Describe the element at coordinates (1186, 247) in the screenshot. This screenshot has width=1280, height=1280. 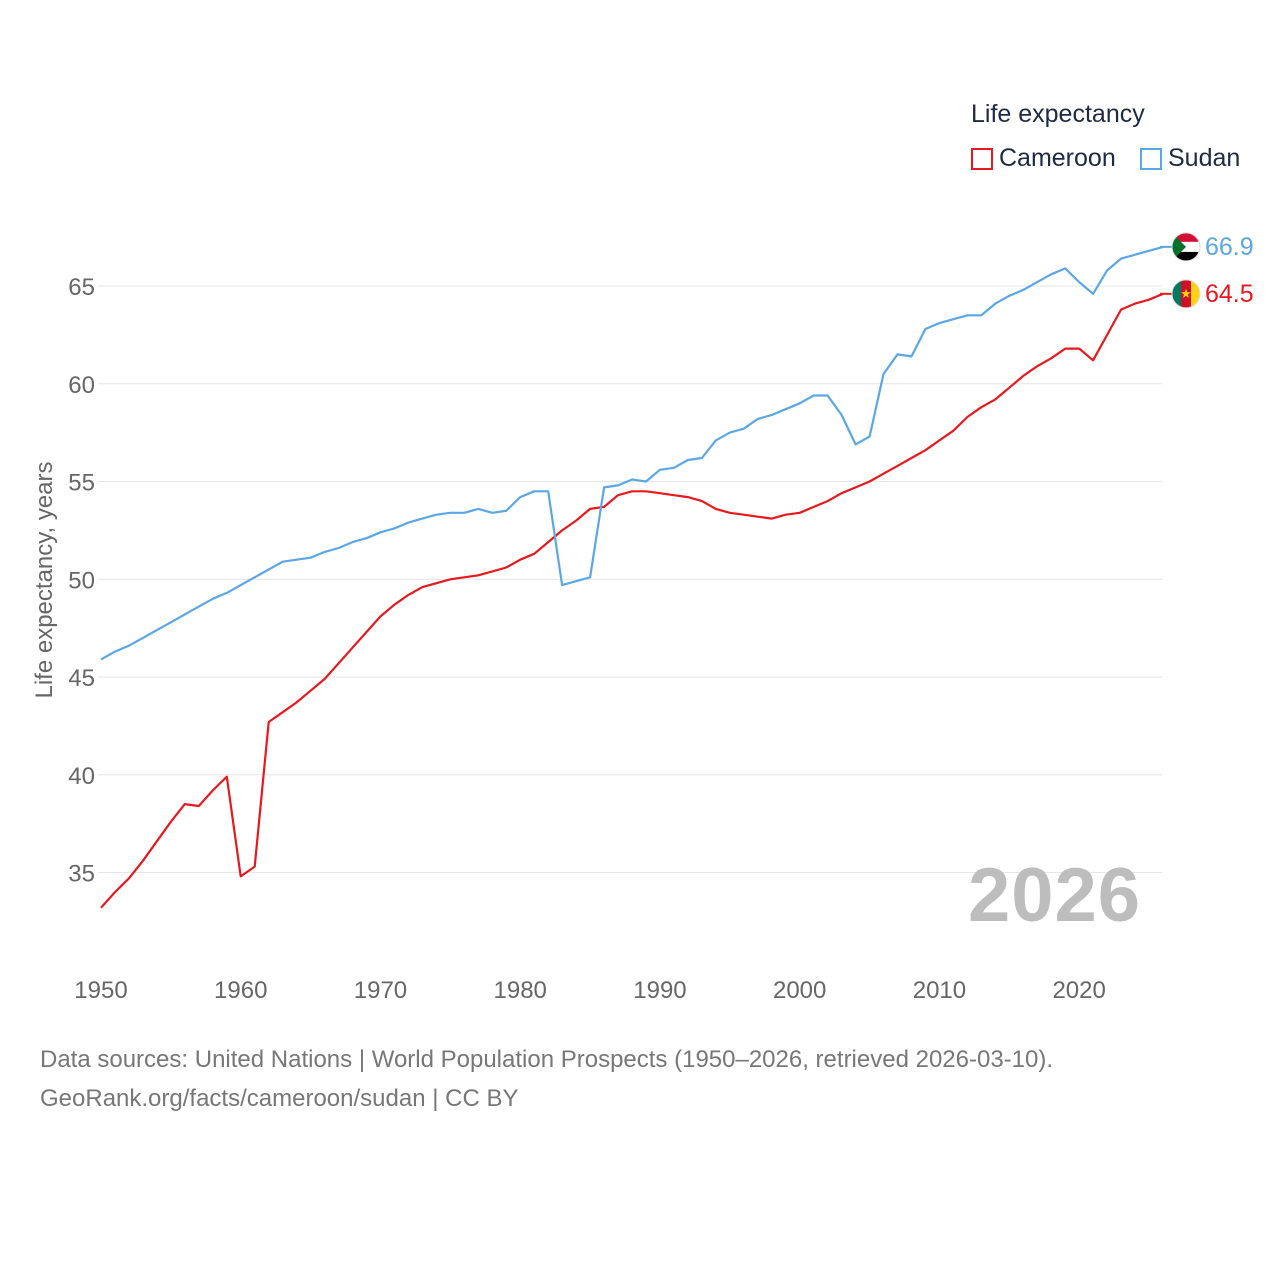
I see `sudan-flag-icon` at that location.